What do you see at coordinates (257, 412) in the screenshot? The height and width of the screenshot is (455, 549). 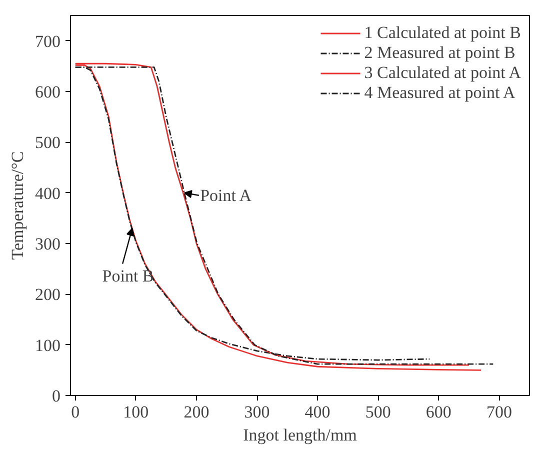 I see `x-tick-label: 300` at bounding box center [257, 412].